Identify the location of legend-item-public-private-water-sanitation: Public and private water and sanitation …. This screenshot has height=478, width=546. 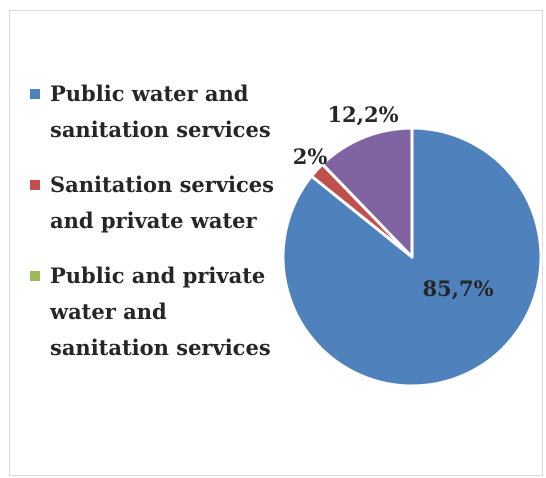
(152, 312).